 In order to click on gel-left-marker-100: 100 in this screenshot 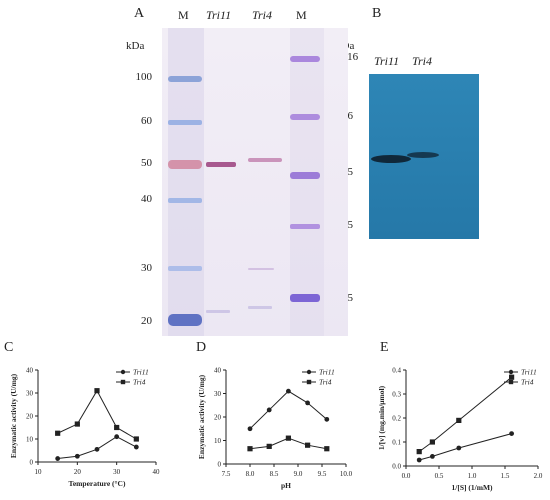, I will do `click(144, 77)`.